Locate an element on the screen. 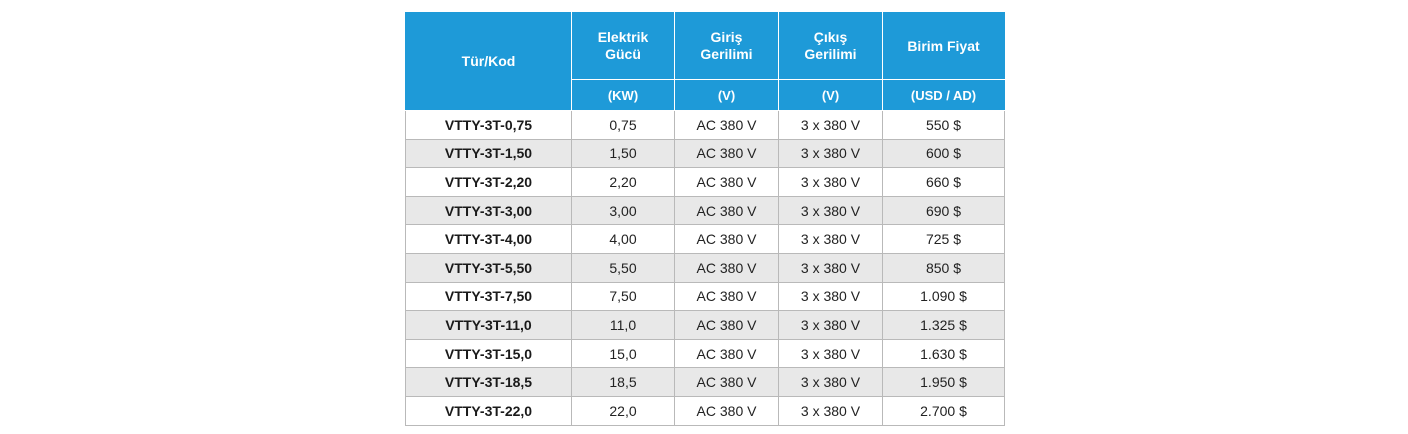  header-power-line-2: Gücü is located at coordinates (623, 54).